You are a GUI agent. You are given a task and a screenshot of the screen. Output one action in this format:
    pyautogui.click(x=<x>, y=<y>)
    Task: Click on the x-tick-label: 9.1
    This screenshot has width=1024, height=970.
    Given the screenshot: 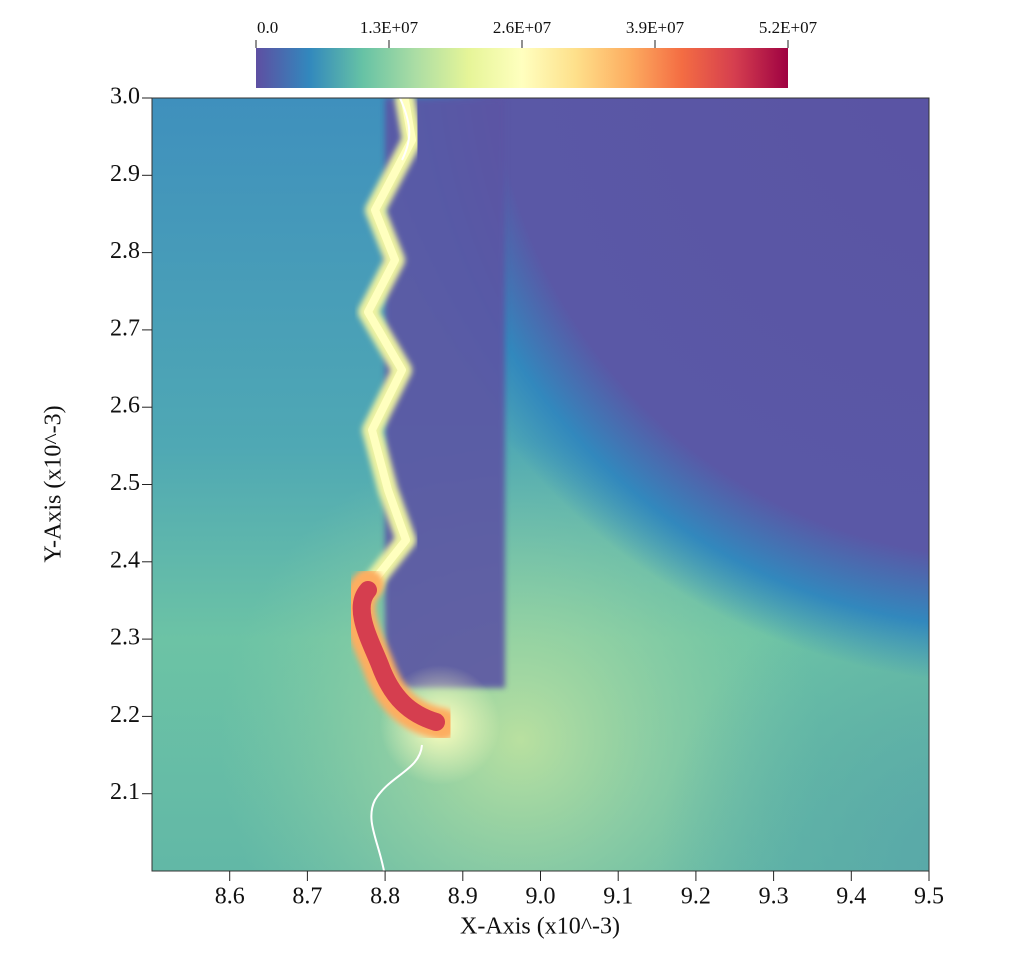 What is the action you would take?
    pyautogui.click(x=618, y=897)
    